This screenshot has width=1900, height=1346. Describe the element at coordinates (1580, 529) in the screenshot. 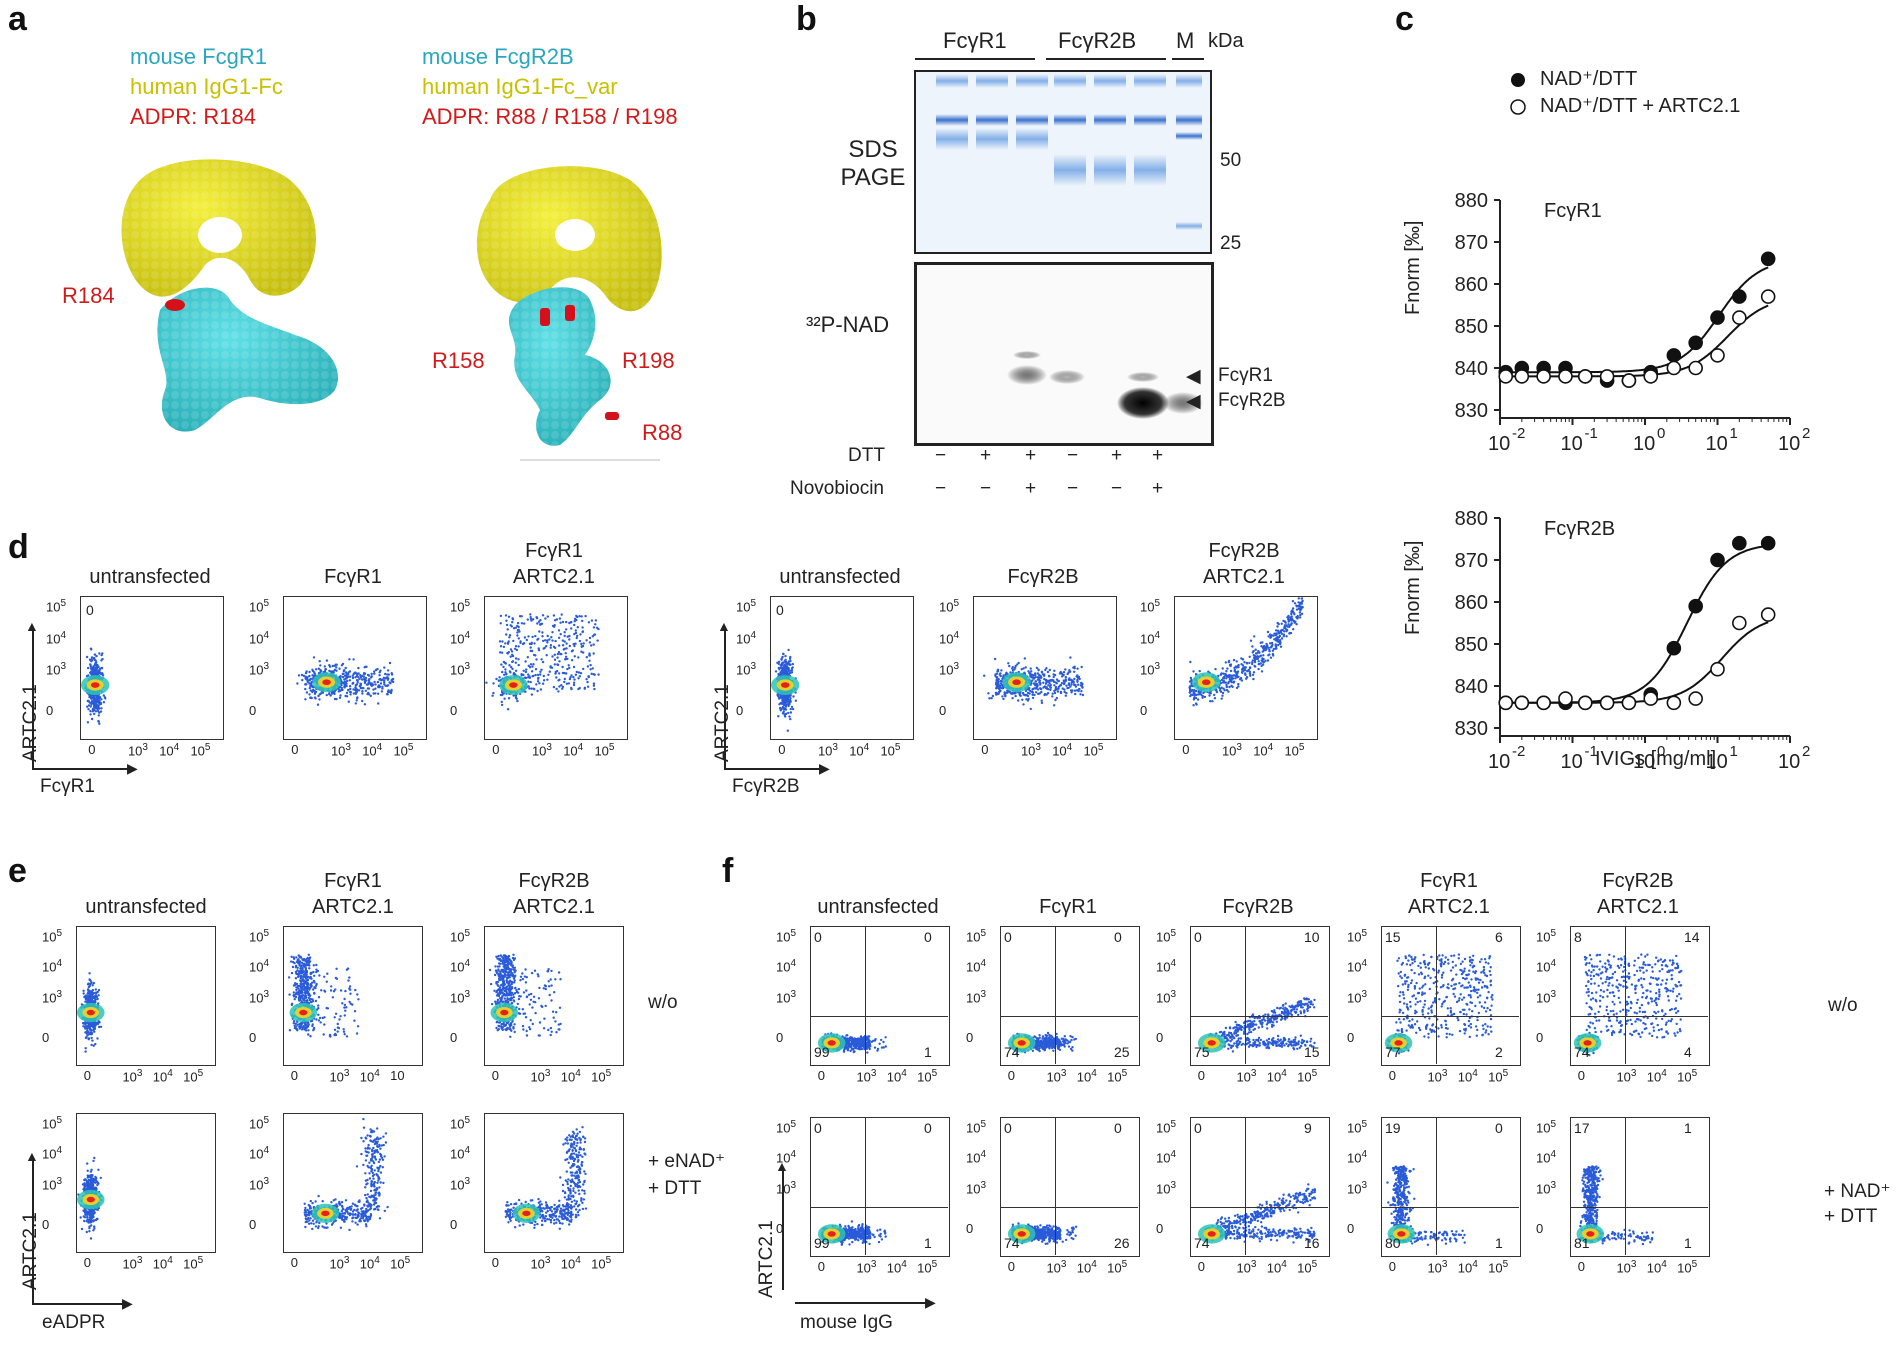

I see `c-plot2-title: FcγR2B` at that location.